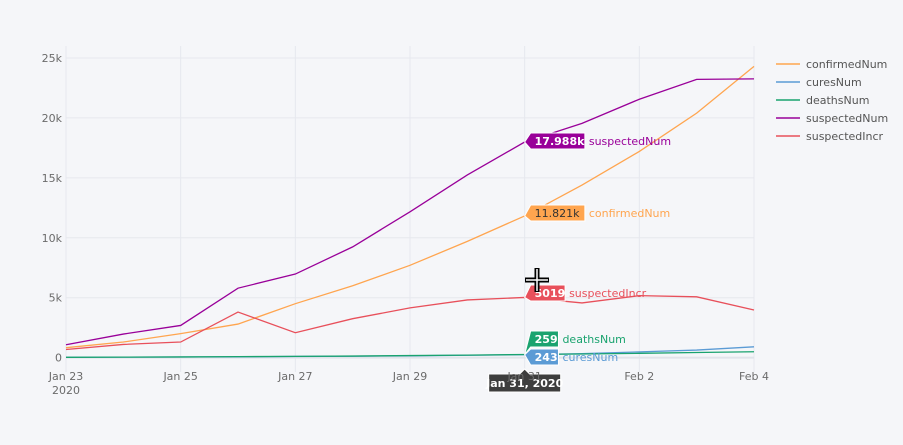 This screenshot has height=445, width=903. Describe the element at coordinates (58, 358) in the screenshot. I see `y-tick-label: 0` at that location.